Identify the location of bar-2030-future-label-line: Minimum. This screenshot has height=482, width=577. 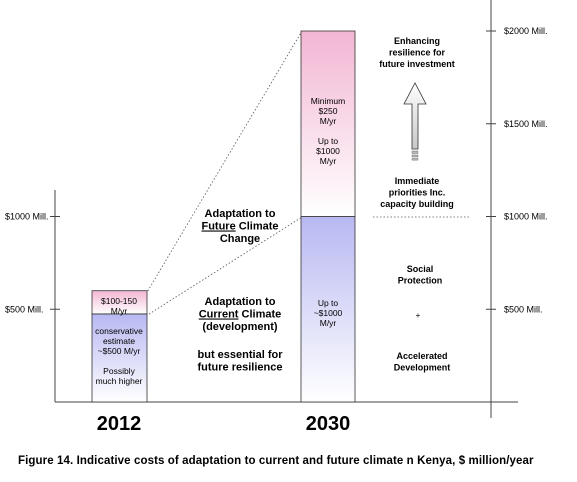
(328, 101).